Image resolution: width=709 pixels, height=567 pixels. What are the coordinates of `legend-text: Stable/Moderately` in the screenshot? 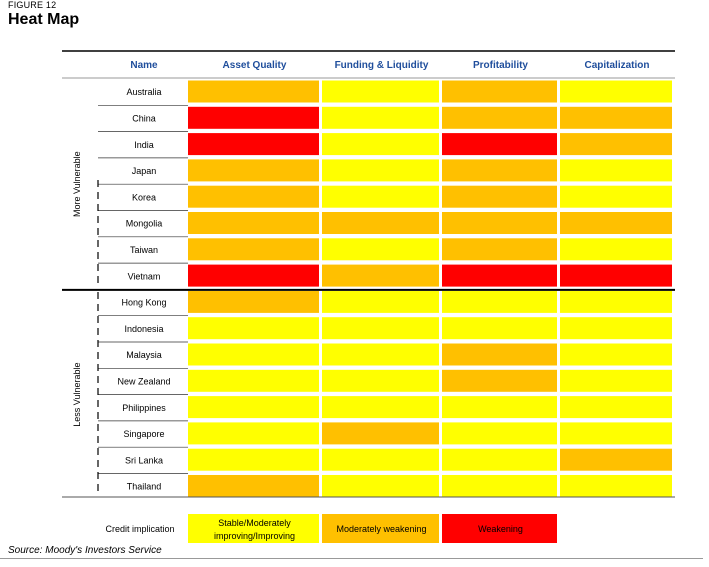 It's located at (254, 523).